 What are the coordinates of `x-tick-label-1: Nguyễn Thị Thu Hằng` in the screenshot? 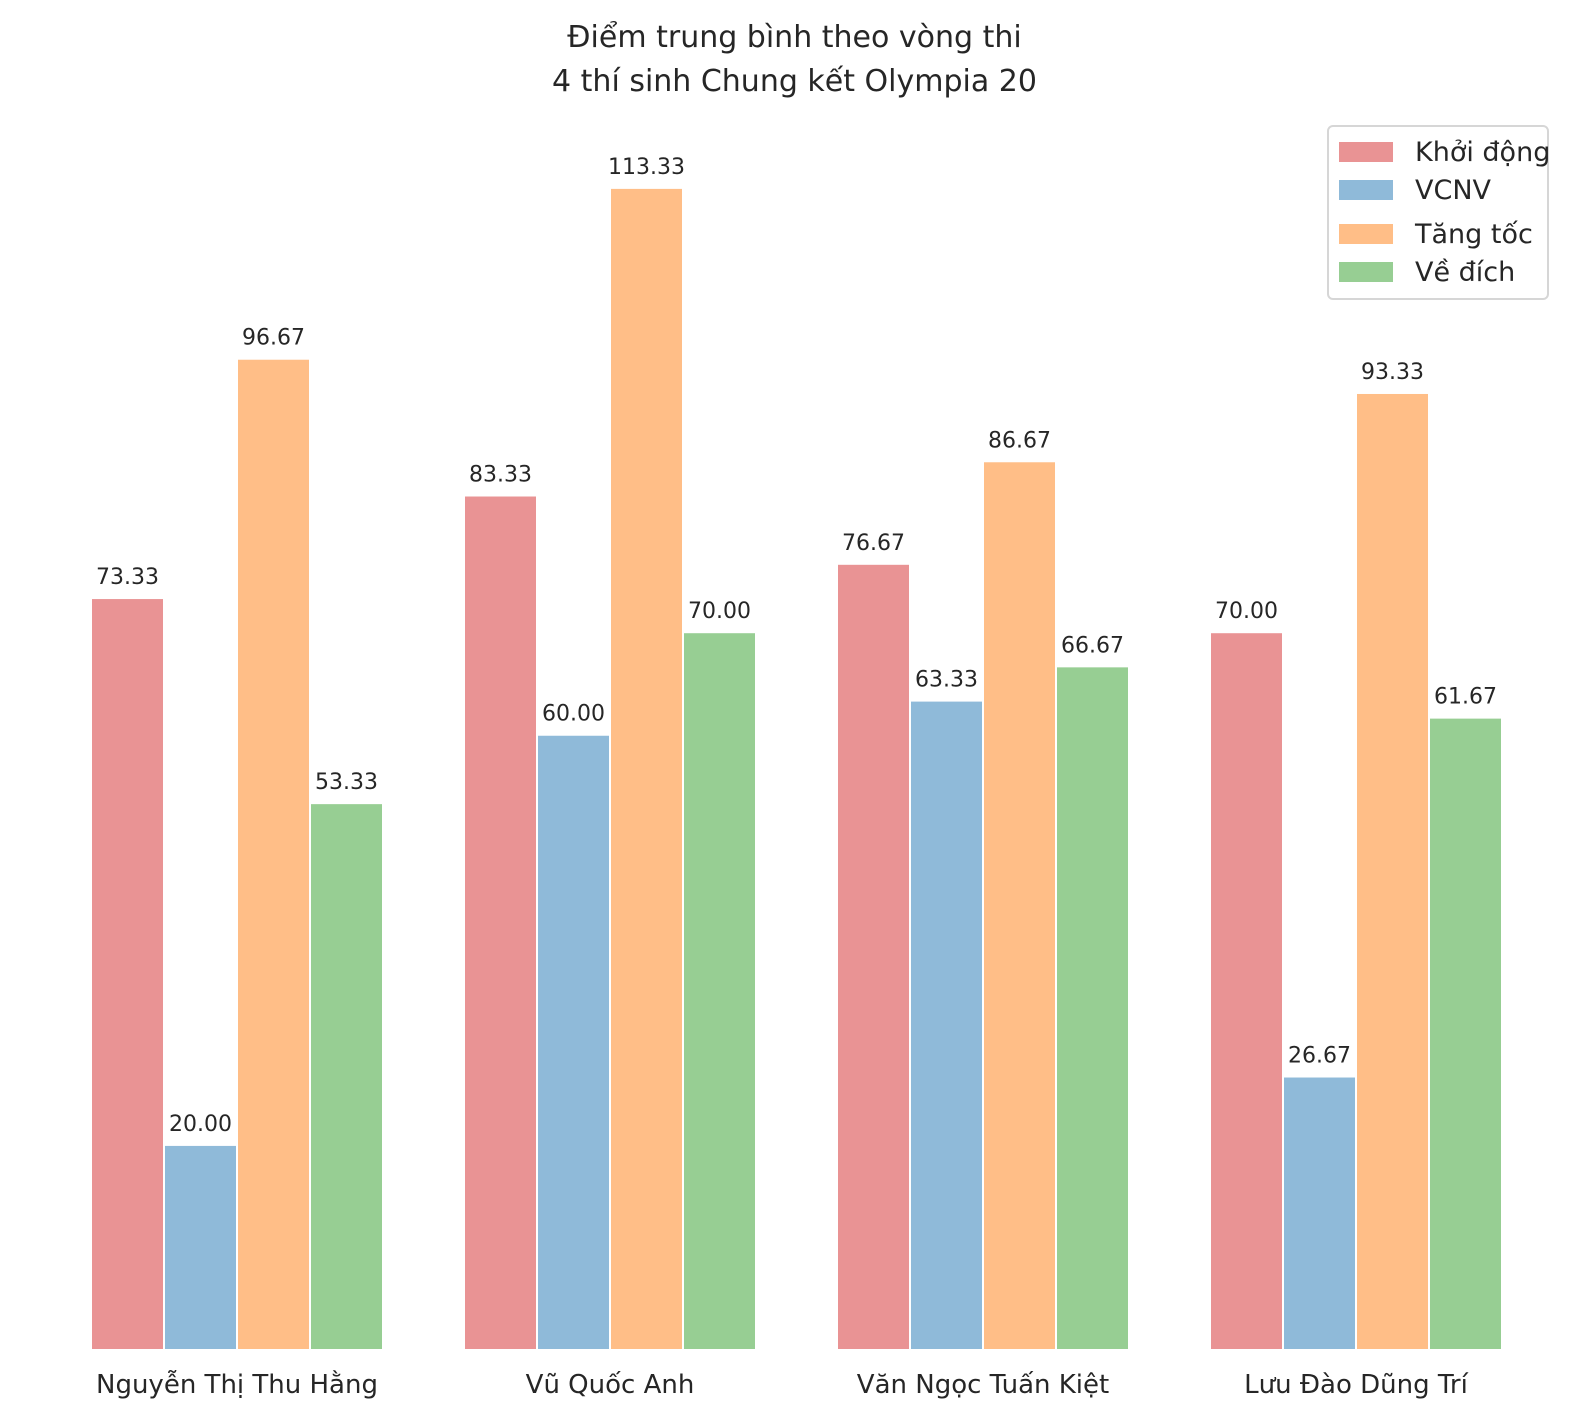 It's located at (237, 1384).